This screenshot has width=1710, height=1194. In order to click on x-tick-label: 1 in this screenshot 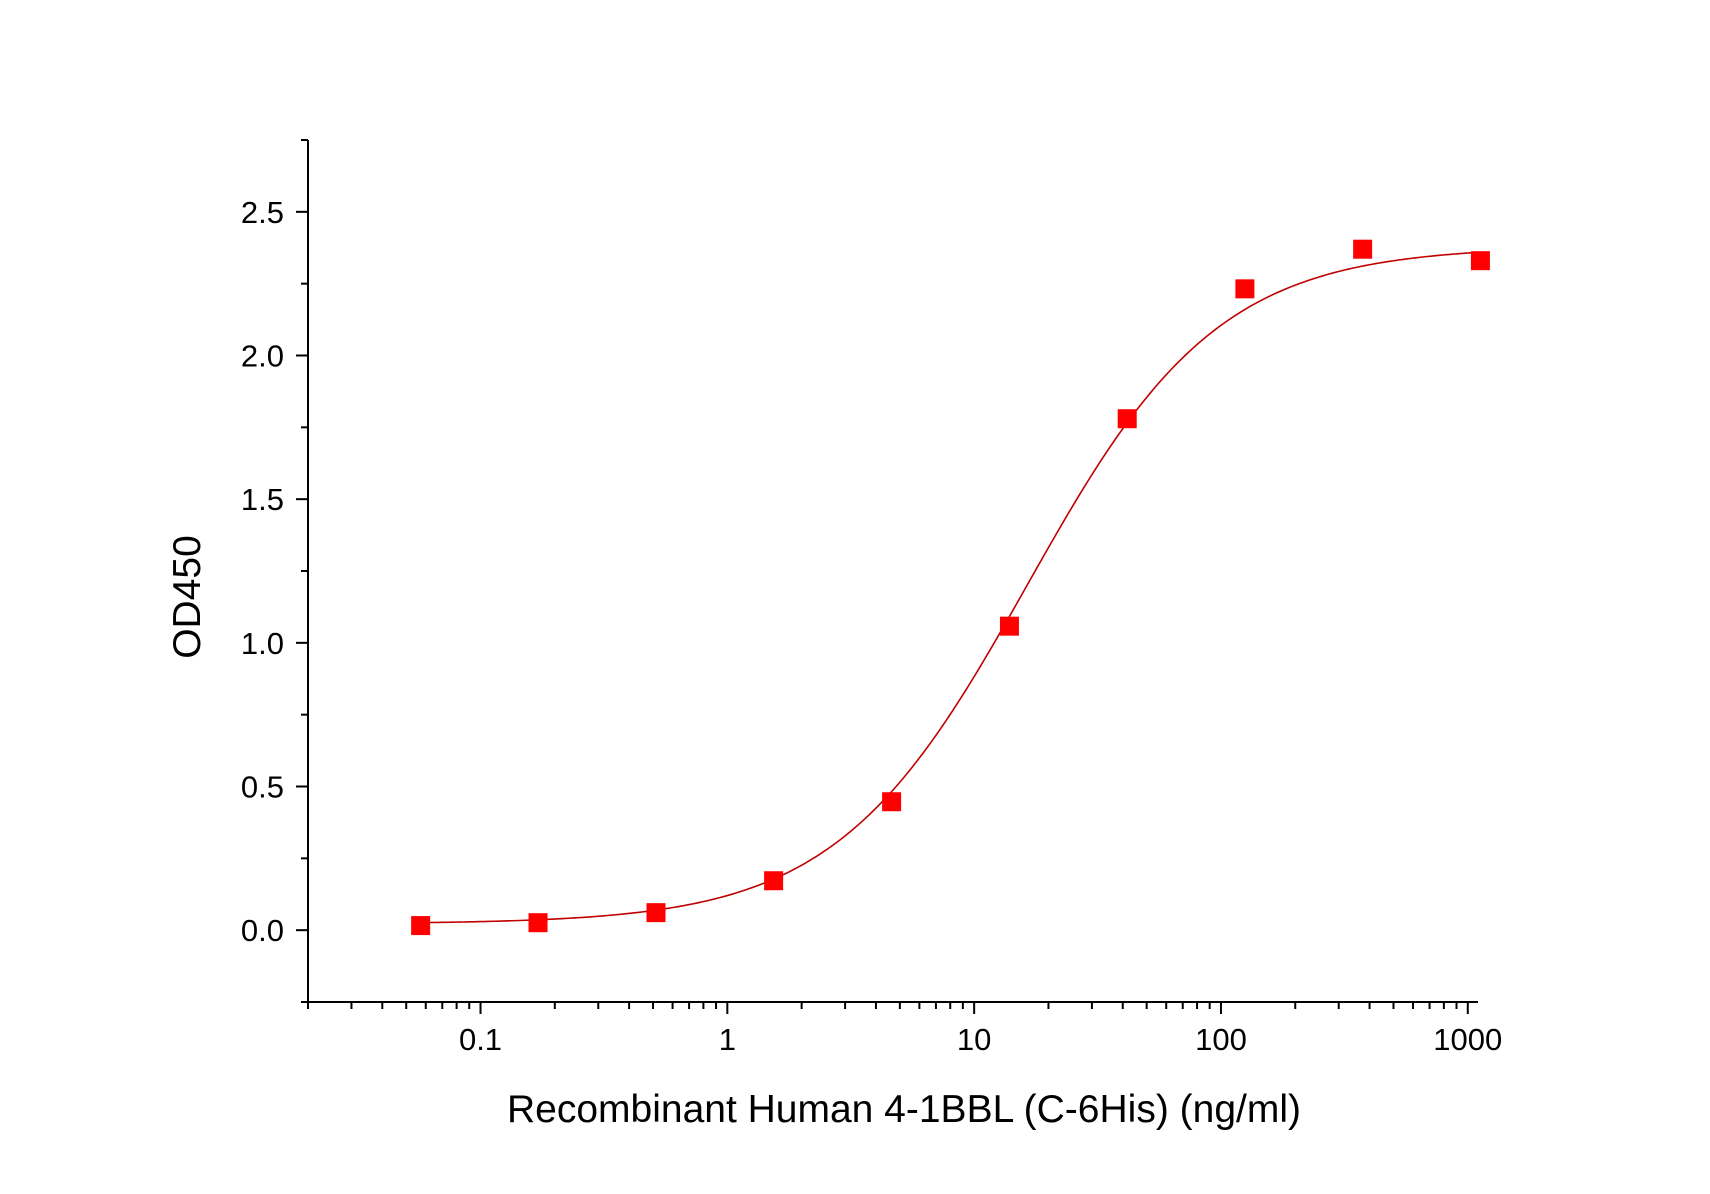, I will do `click(727, 1039)`.